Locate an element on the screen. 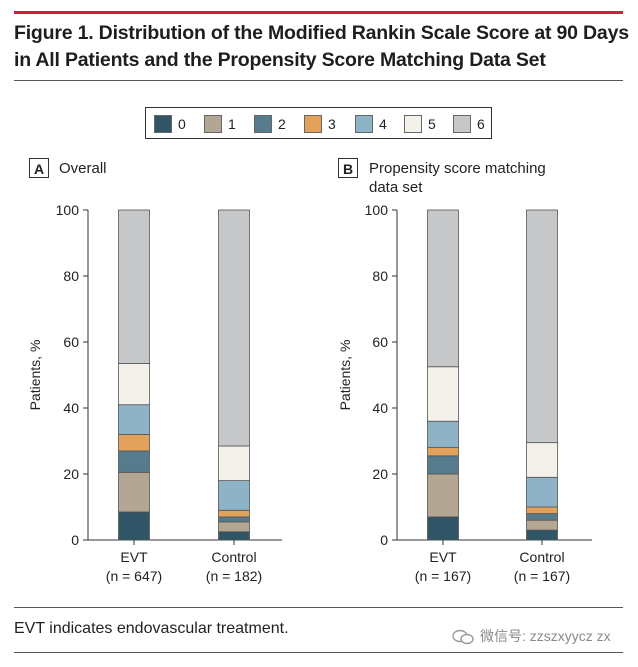  panel-a-title-line-1: Overall is located at coordinates (83, 168).